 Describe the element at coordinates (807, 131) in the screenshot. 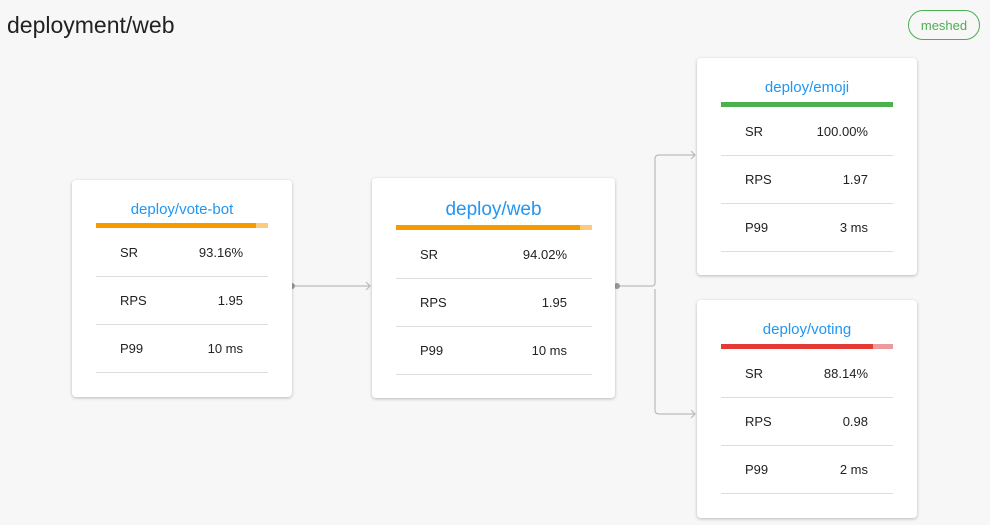

I see `metric-row: SR 100.00%` at that location.